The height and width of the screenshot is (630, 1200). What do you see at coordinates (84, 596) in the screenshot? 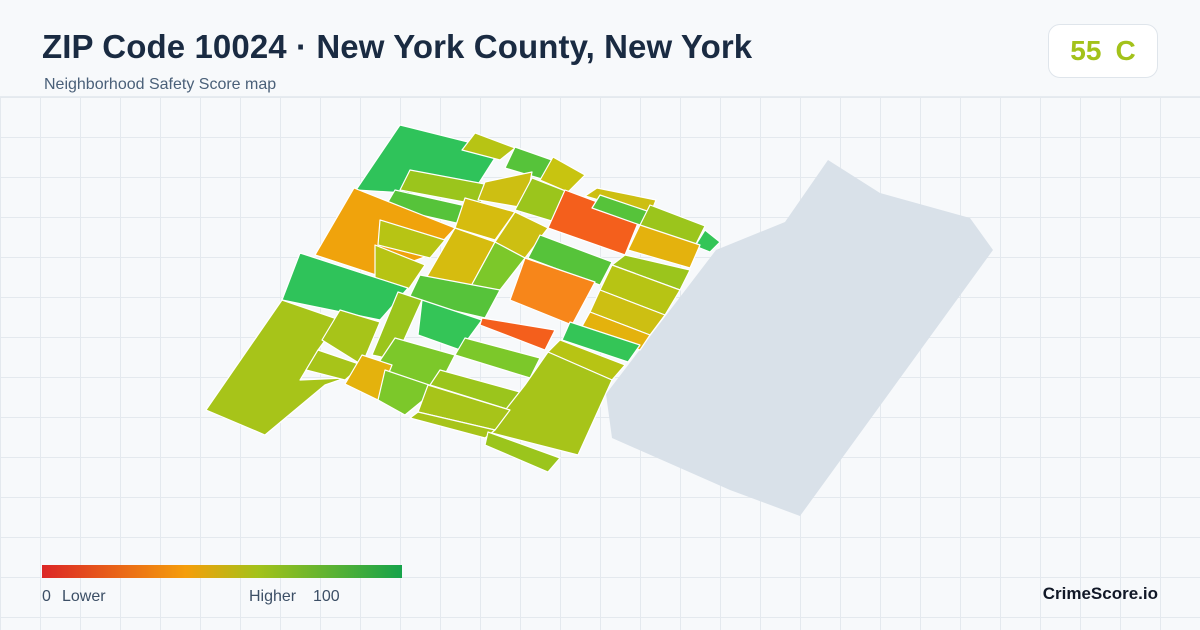
I see `legend-low-label: Lower` at bounding box center [84, 596].